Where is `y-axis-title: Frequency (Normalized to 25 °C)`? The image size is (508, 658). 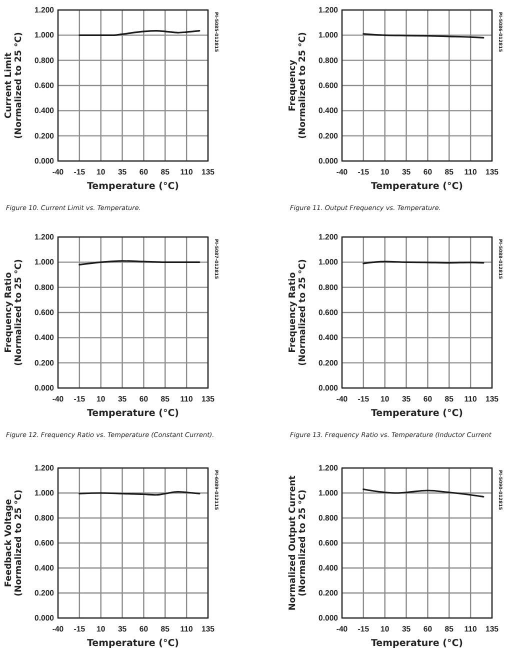 y-axis-title: Frequency (Normalized to 25 °C) is located at coordinates (298, 85).